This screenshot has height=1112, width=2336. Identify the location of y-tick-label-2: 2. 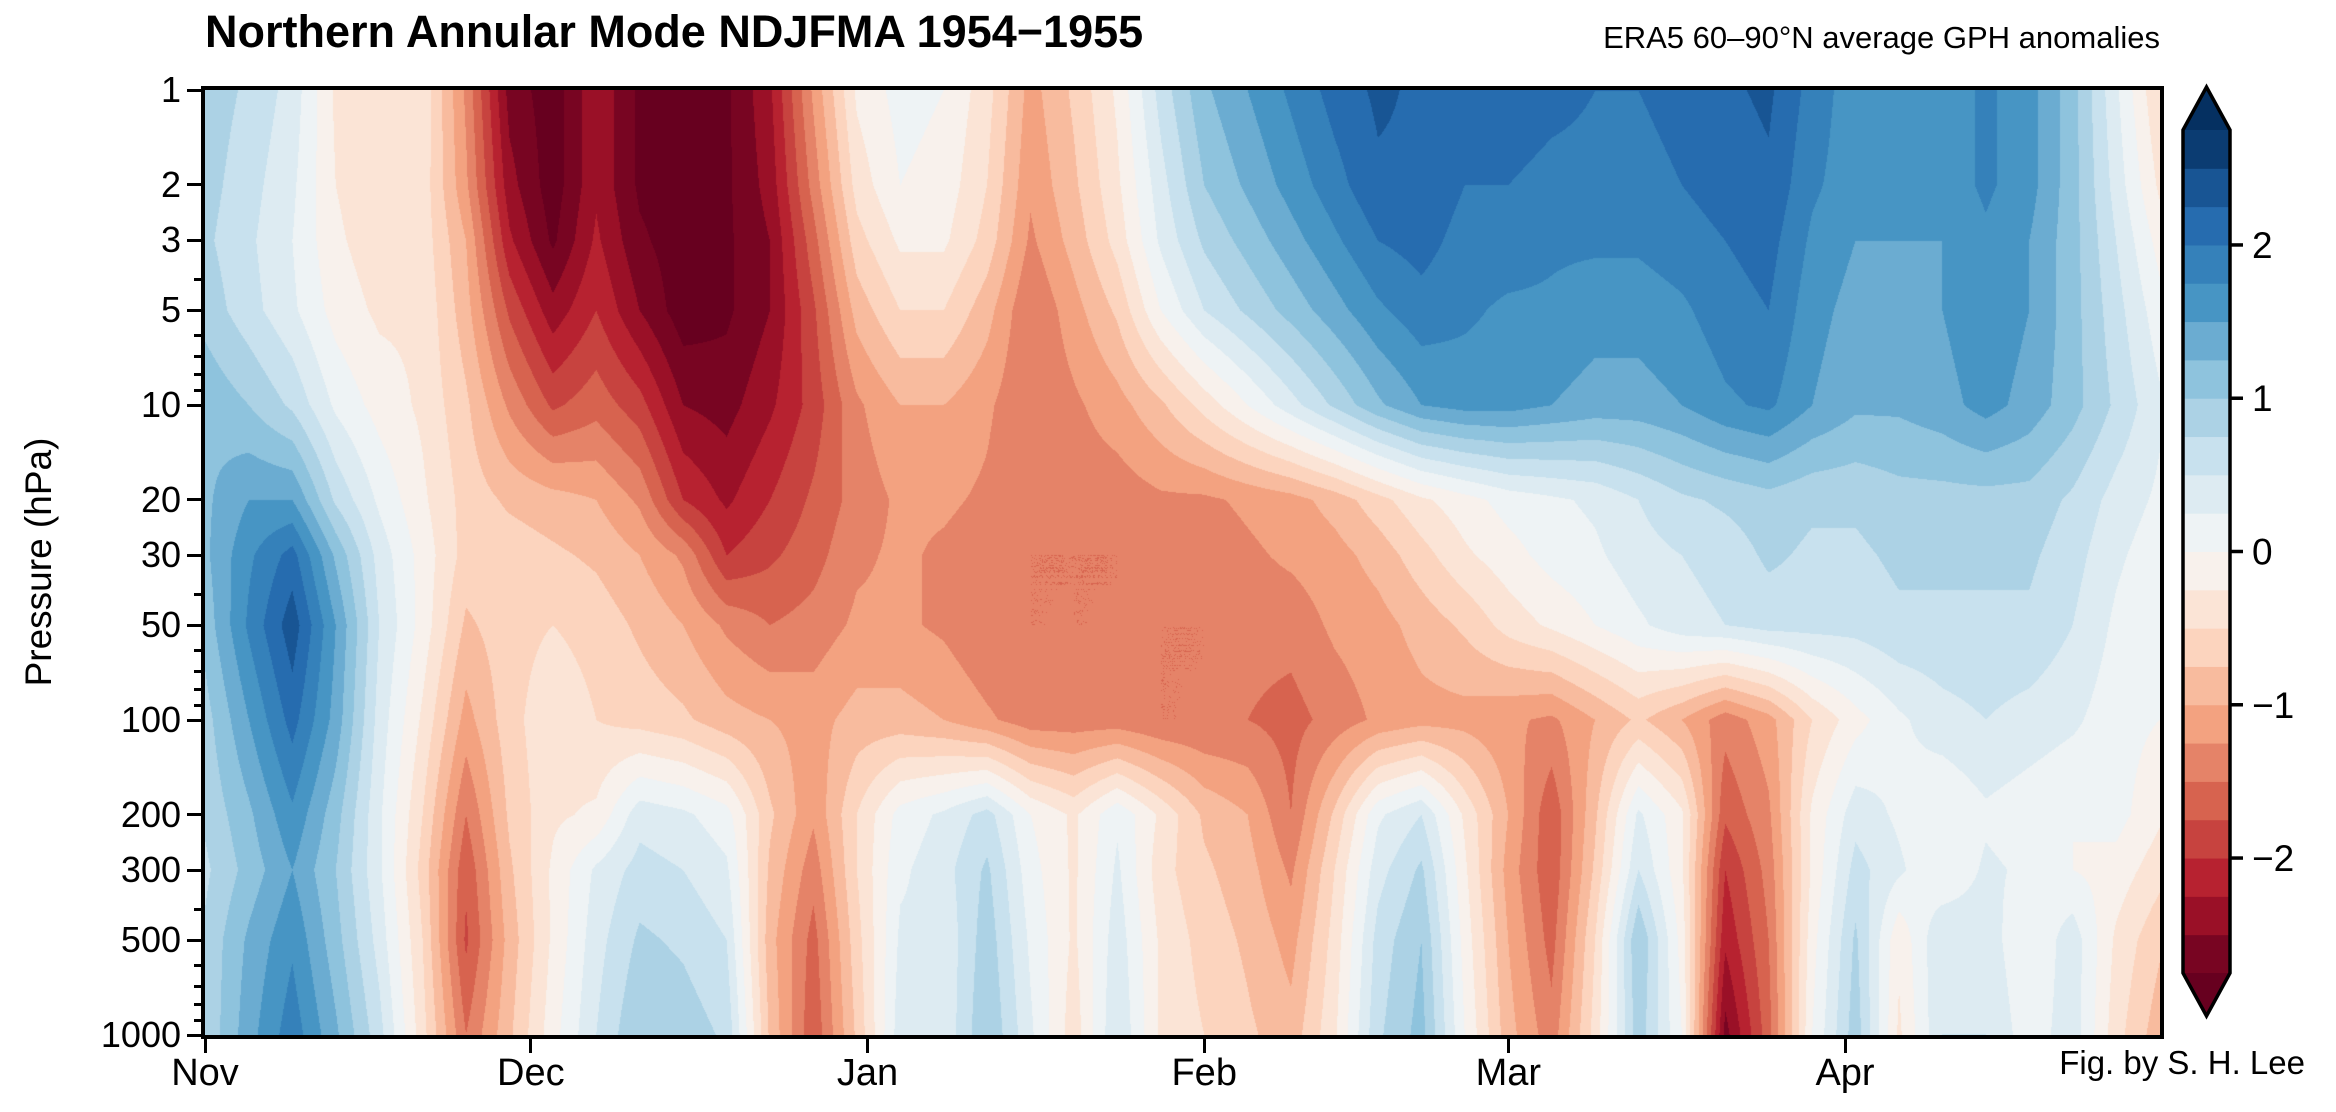
(170, 184).